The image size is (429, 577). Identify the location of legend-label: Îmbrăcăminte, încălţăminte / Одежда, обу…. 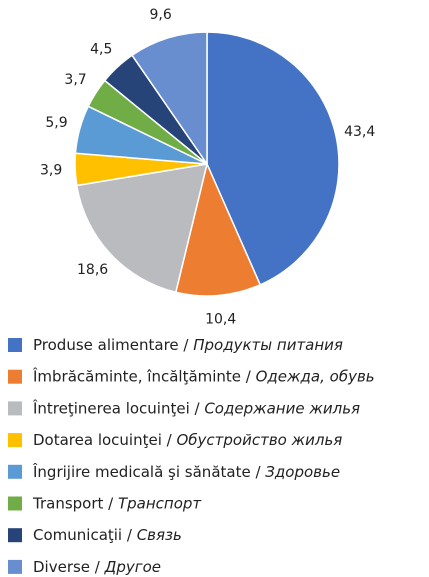
(203, 375).